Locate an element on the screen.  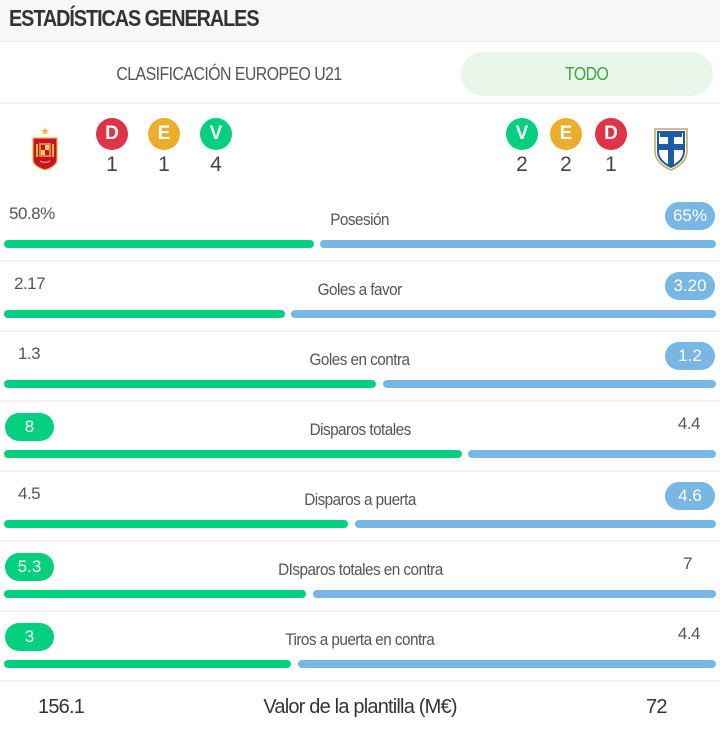
draw-count: 2 is located at coordinates (566, 164).